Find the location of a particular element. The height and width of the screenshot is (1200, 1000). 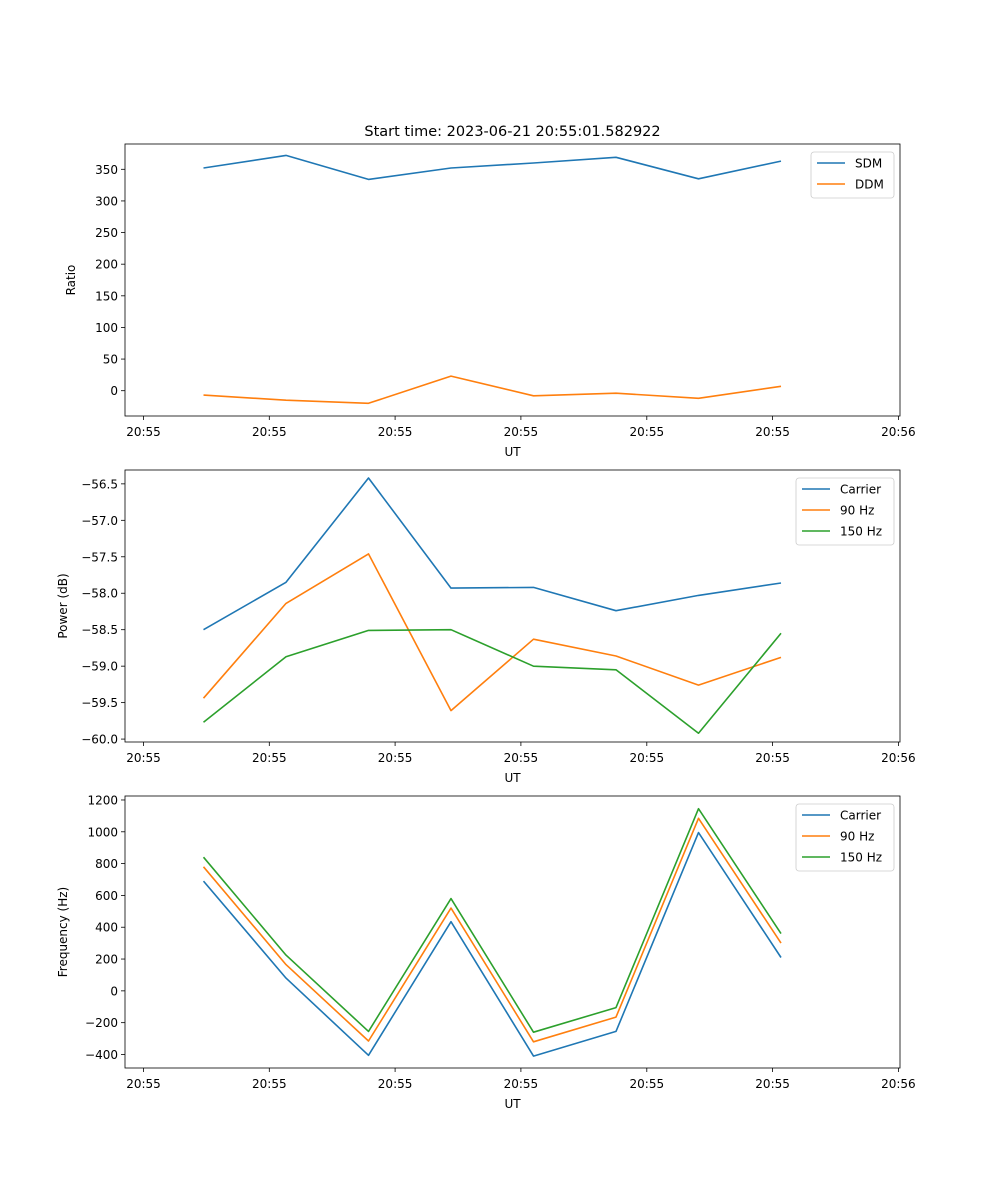

y-tick-label: 50 is located at coordinates (110, 360).